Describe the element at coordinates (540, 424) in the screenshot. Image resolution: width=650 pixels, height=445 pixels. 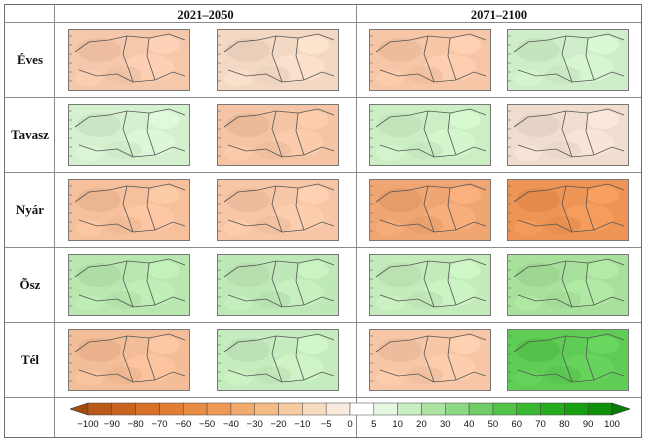
I see `colorbar-tick-label: 70` at that location.